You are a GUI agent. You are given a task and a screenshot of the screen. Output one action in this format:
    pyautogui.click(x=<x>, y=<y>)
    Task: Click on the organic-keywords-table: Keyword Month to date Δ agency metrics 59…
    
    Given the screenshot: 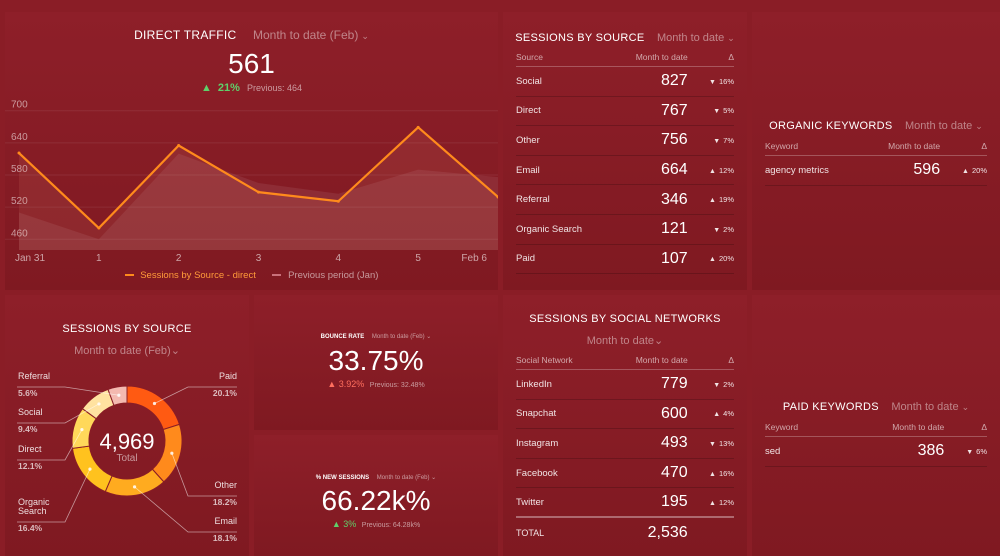 What is the action you would take?
    pyautogui.click(x=876, y=163)
    